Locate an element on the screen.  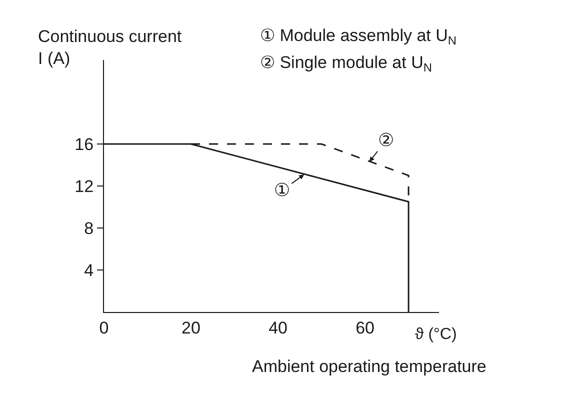
x-axis-title: Ambient operating temperature is located at coordinates (369, 366).